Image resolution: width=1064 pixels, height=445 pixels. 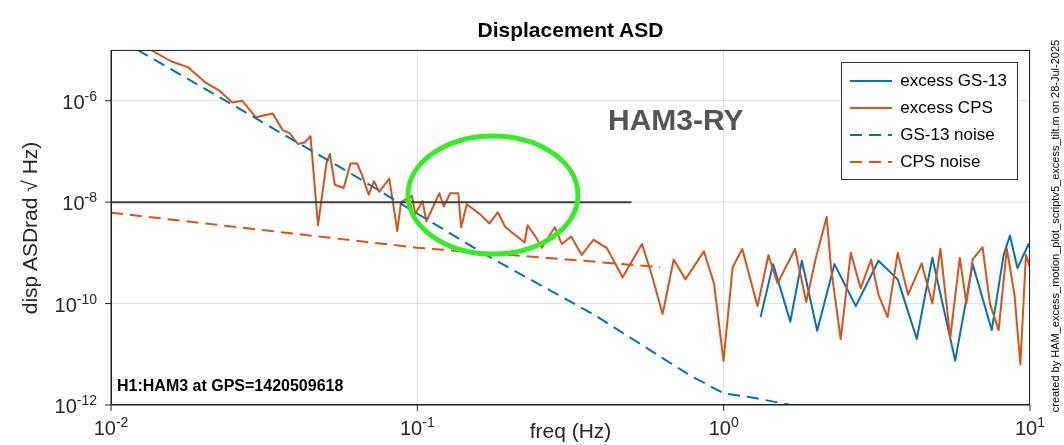 What do you see at coordinates (111, 426) in the screenshot?
I see `x-tick-label: 10$^{-2}$` at bounding box center [111, 426].